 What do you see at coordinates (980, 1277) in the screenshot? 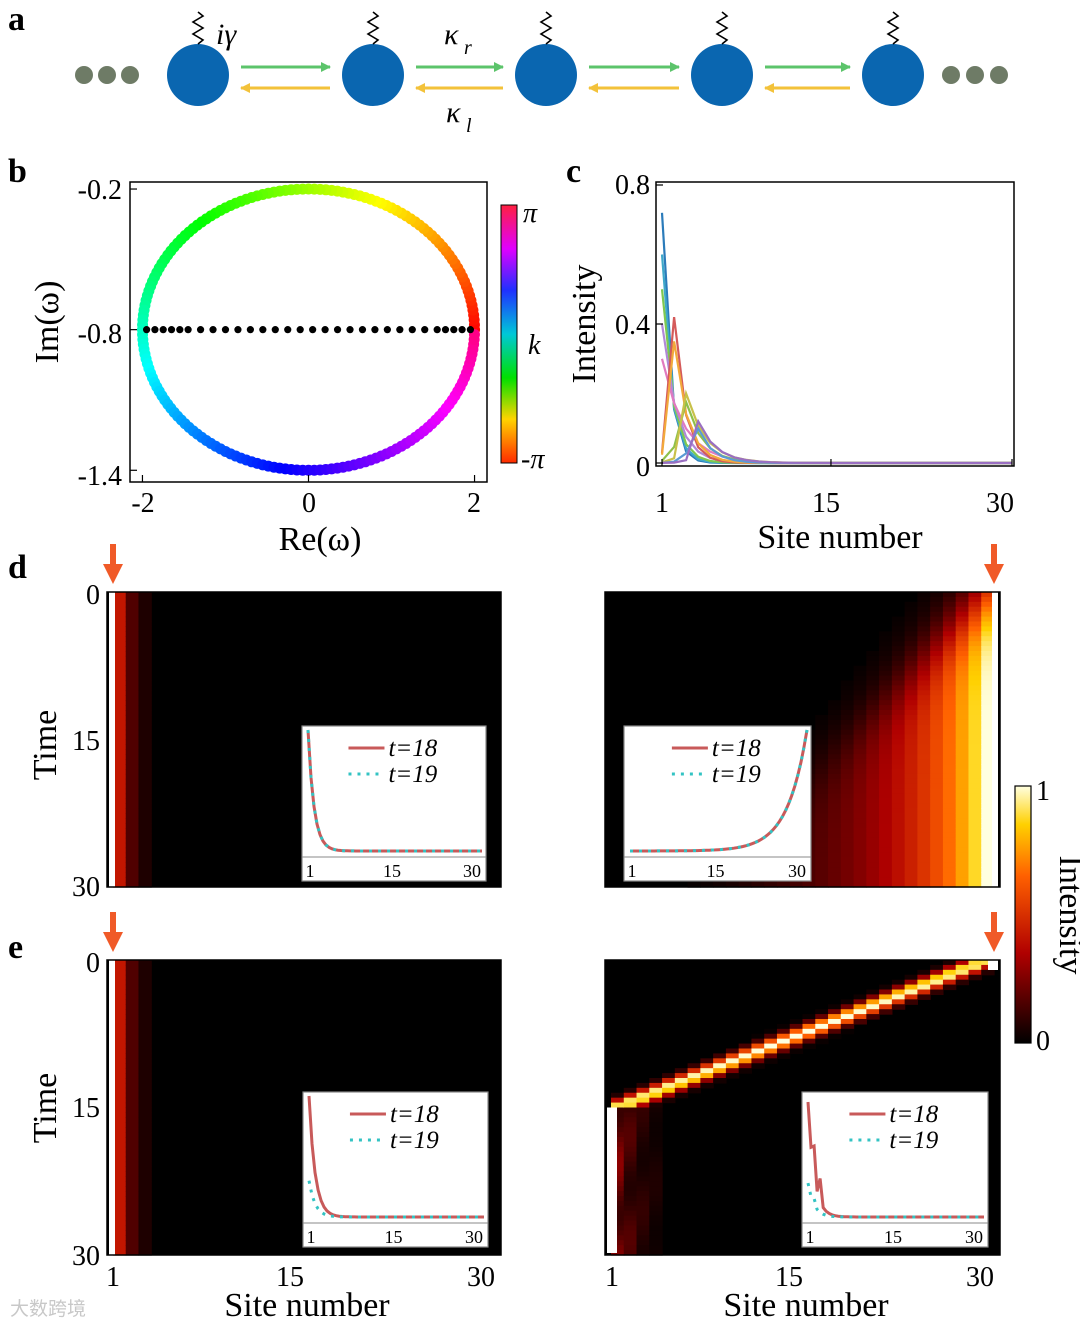
I see `e-right-xtick-30: 30` at bounding box center [980, 1277].